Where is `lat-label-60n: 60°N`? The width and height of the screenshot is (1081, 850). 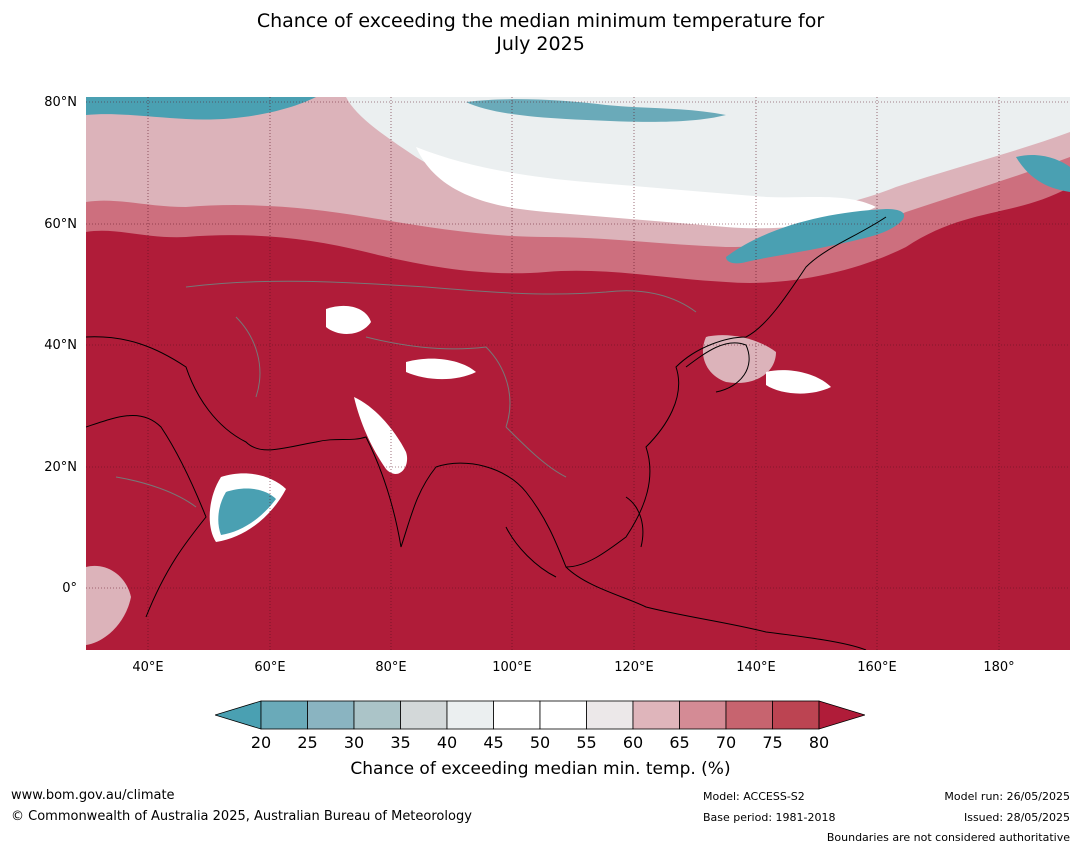 lat-label-60n: 60°N is located at coordinates (60, 224).